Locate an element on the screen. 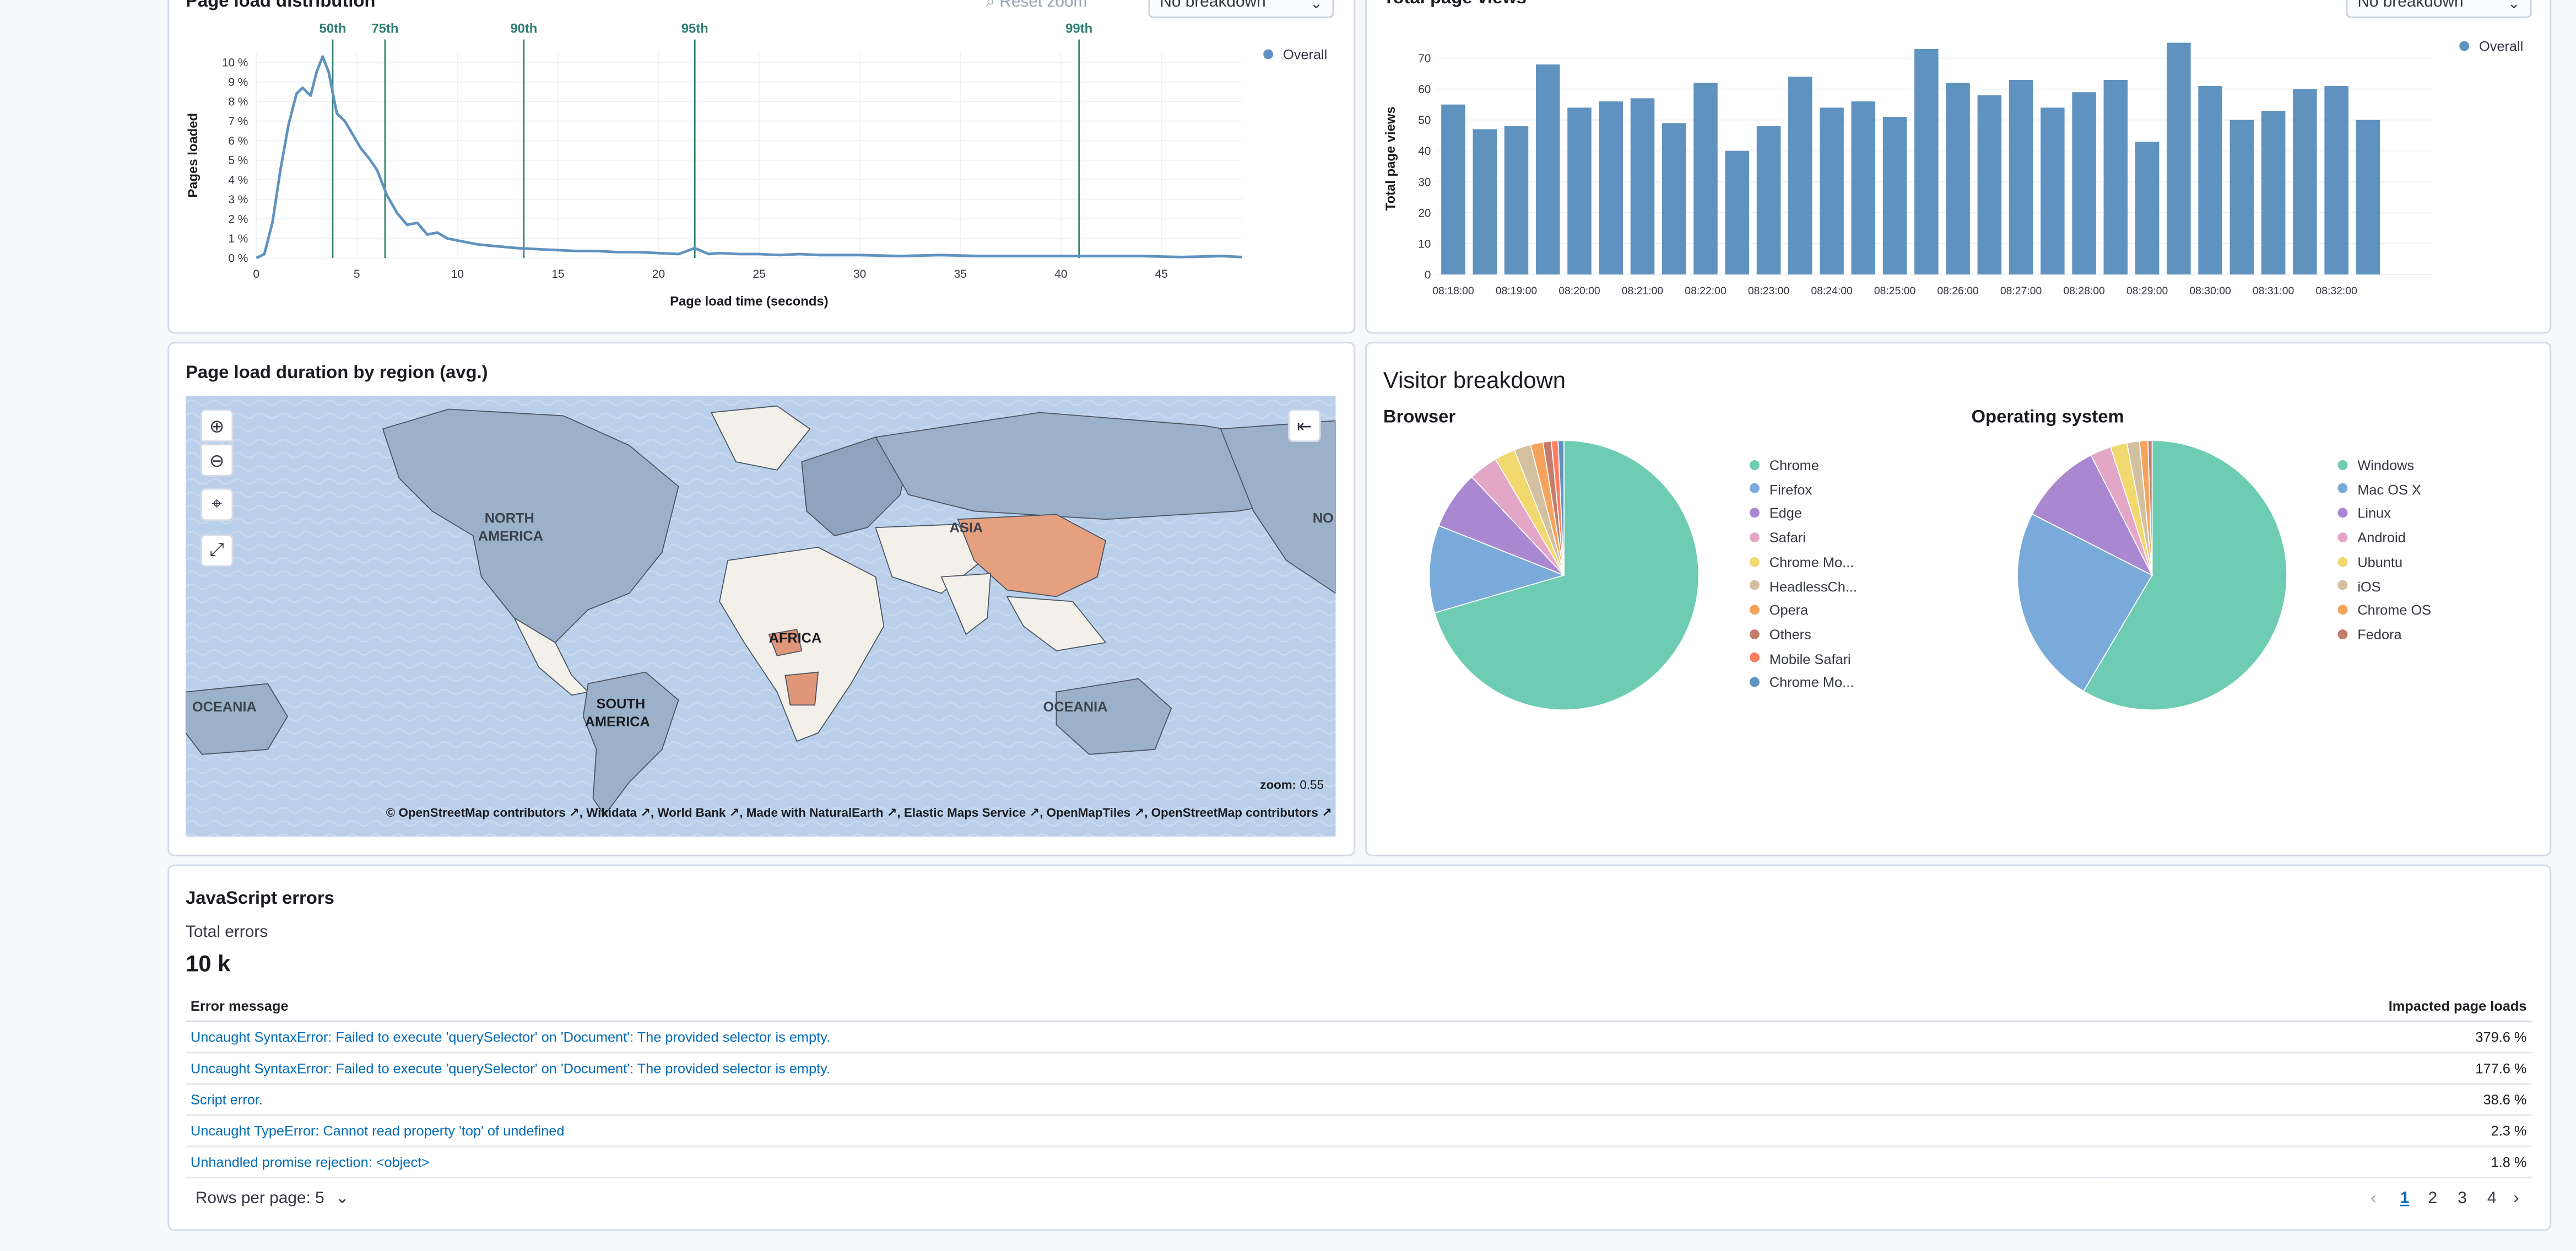  x-tick-label: 08:21:00 is located at coordinates (1643, 291).